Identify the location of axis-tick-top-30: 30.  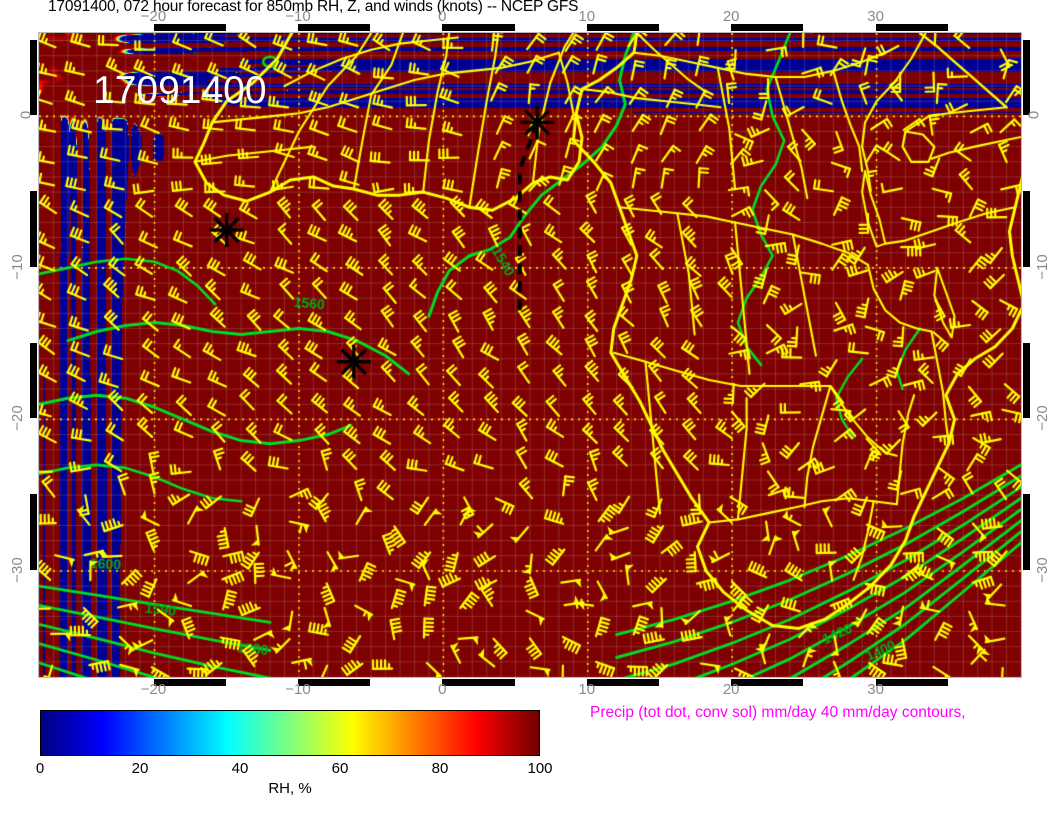
(875, 16).